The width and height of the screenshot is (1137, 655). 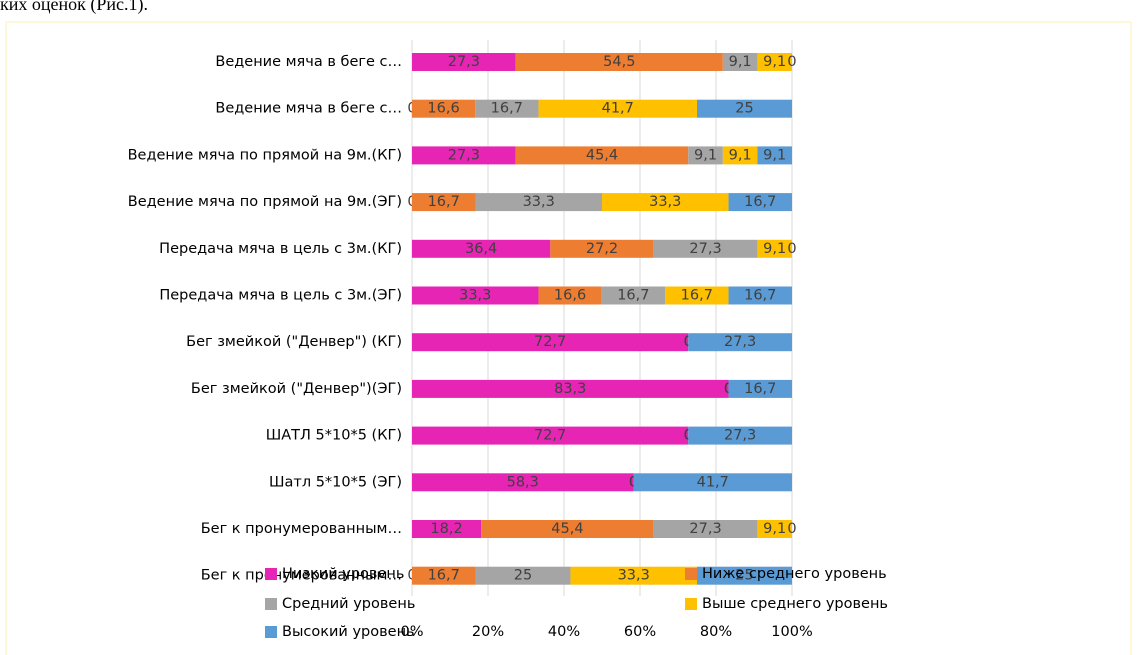 I want to click on x-tick-label: 40%, so click(x=564, y=632).